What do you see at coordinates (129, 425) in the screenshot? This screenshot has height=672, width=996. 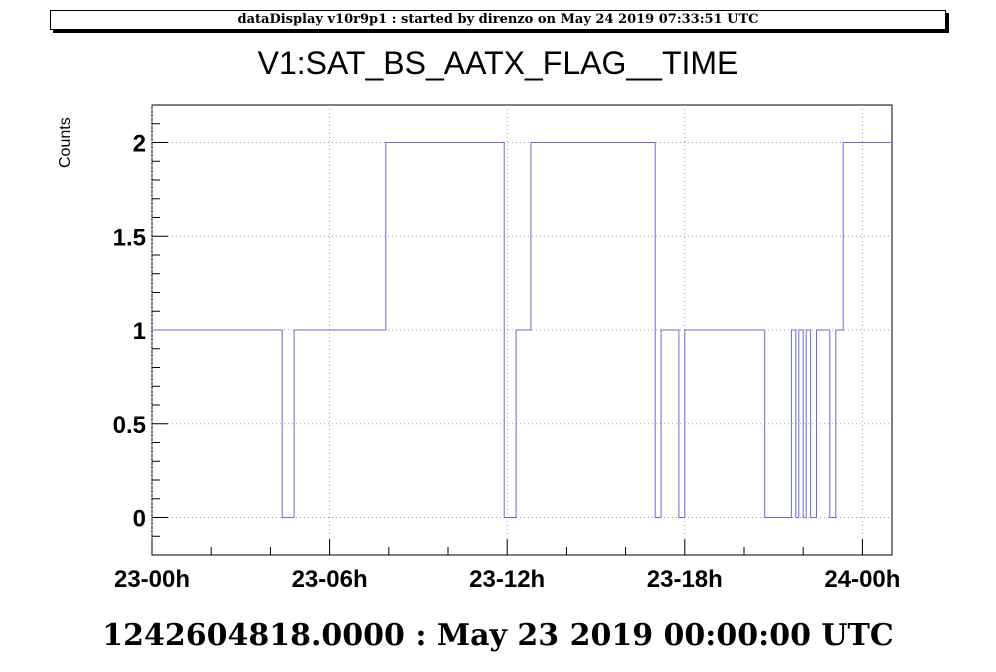 I see `y-tick-label: 0.5` at bounding box center [129, 425].